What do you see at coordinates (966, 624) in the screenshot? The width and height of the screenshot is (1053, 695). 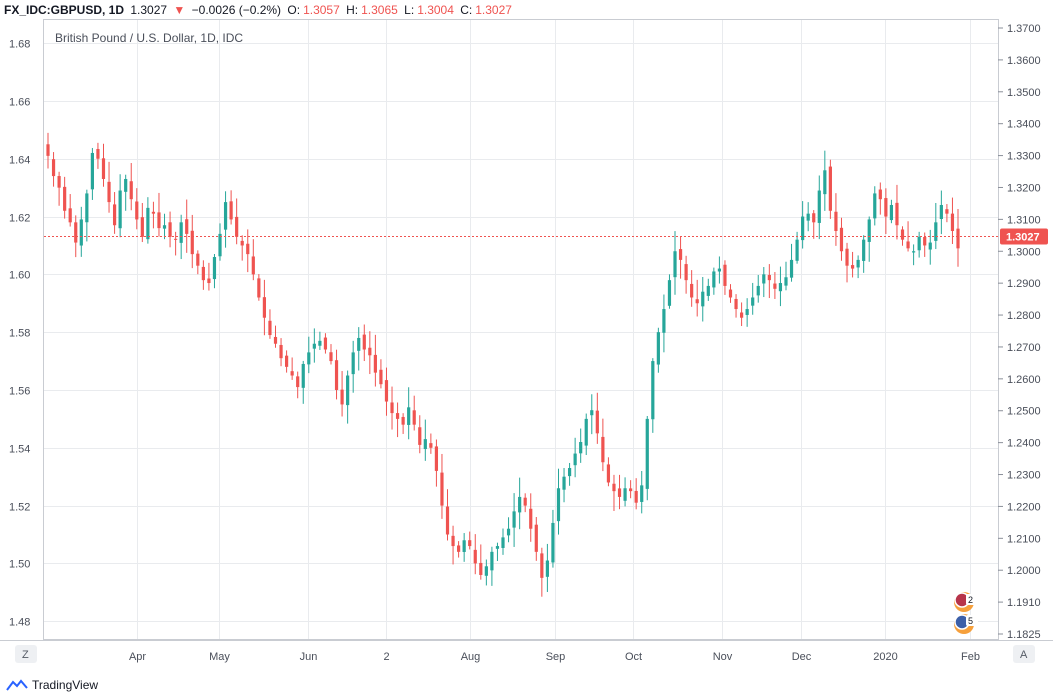 I see `us-event-flag-icon: 5` at bounding box center [966, 624].